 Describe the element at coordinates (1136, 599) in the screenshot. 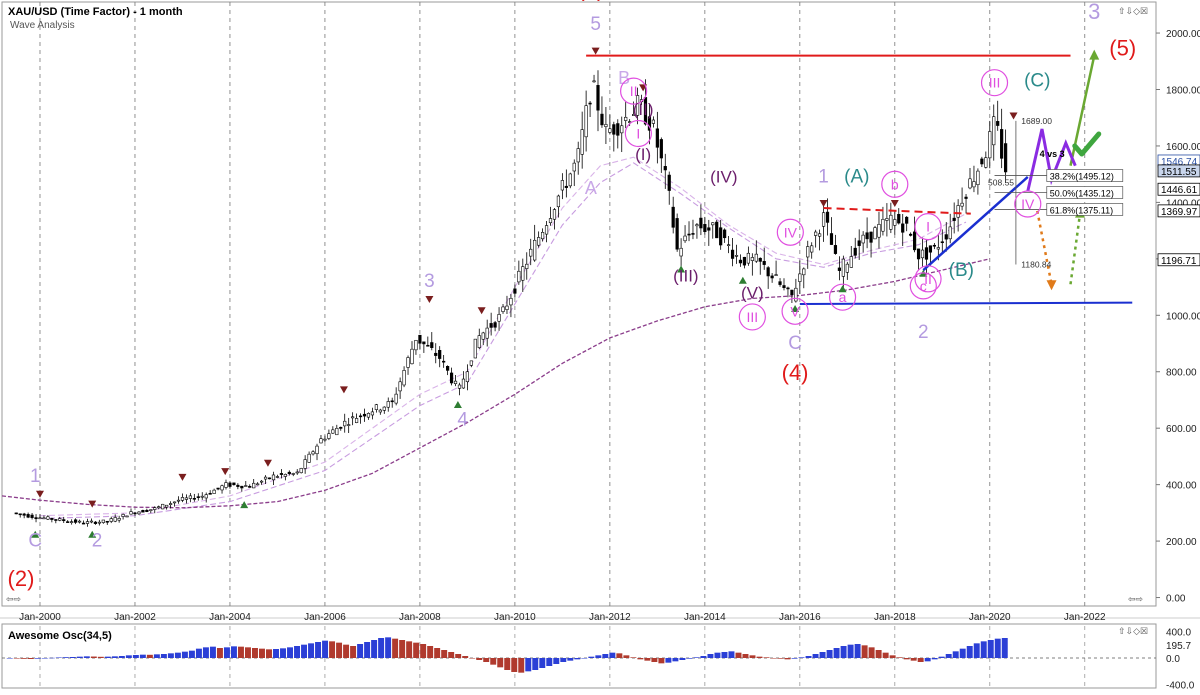

I see `scroll-arrows-right: ⇦⇨` at that location.